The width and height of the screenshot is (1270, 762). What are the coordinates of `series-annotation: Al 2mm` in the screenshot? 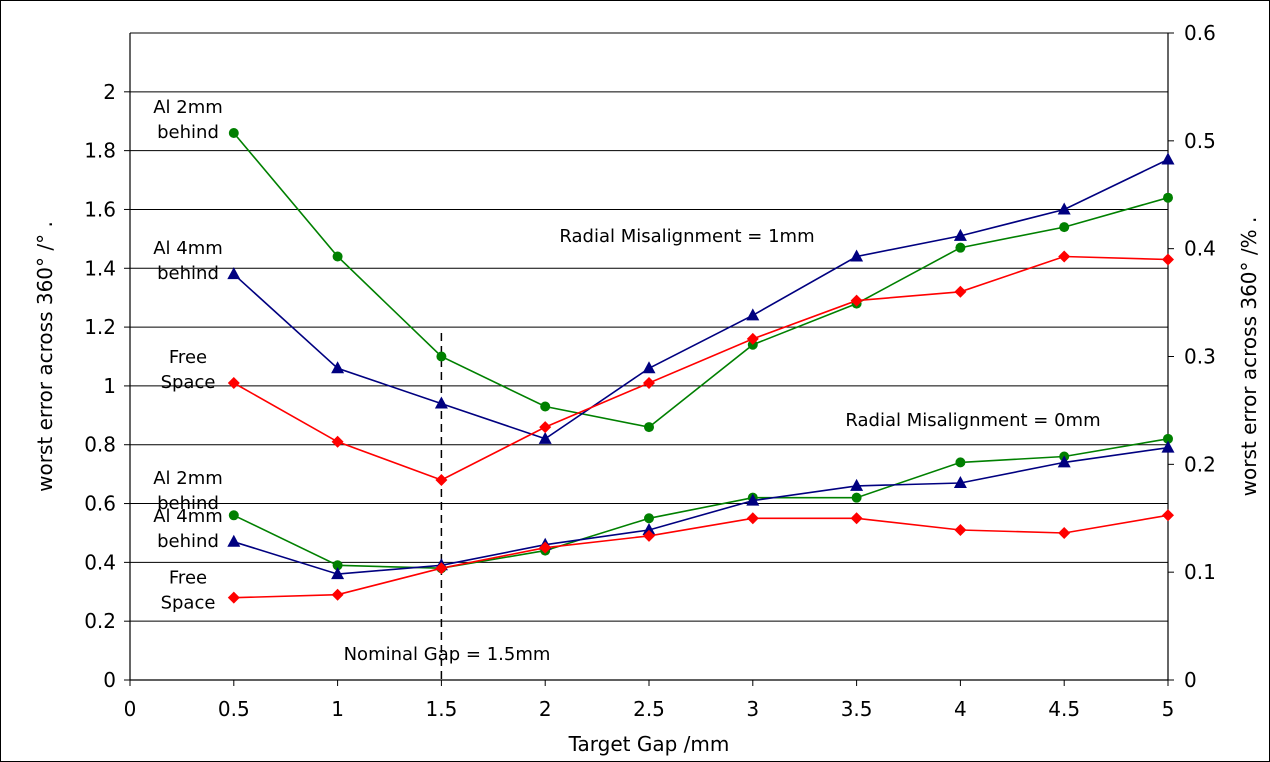 It's located at (188, 107).